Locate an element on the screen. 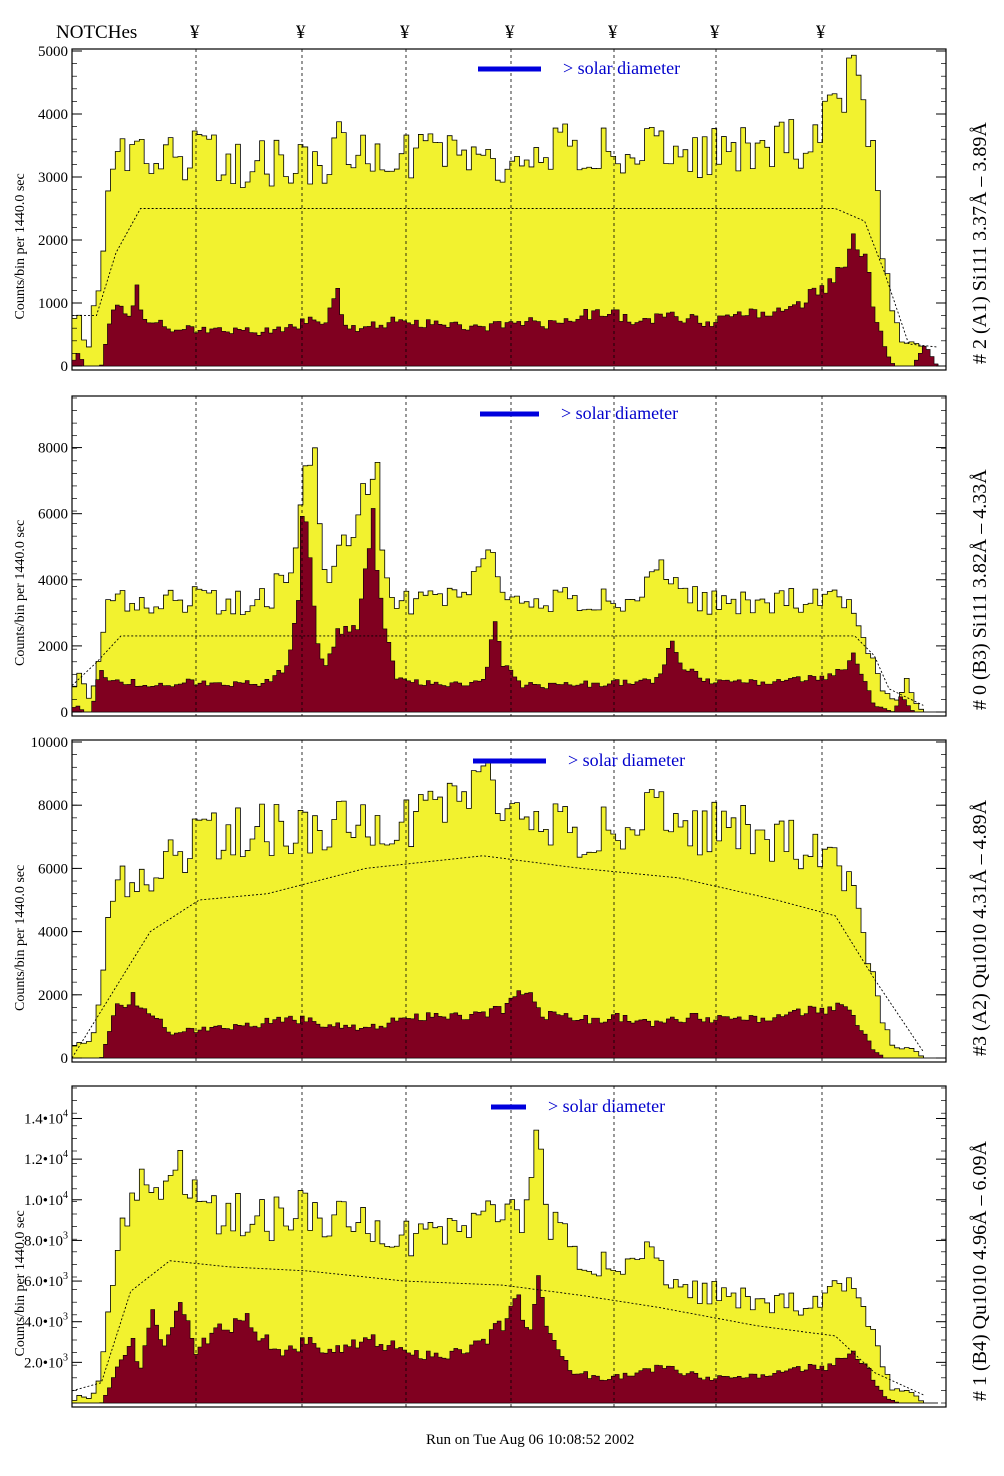  detector-range-label: #3 (A2) Qu1010 4.31Å – 4.89Å is located at coordinates (980, 927).